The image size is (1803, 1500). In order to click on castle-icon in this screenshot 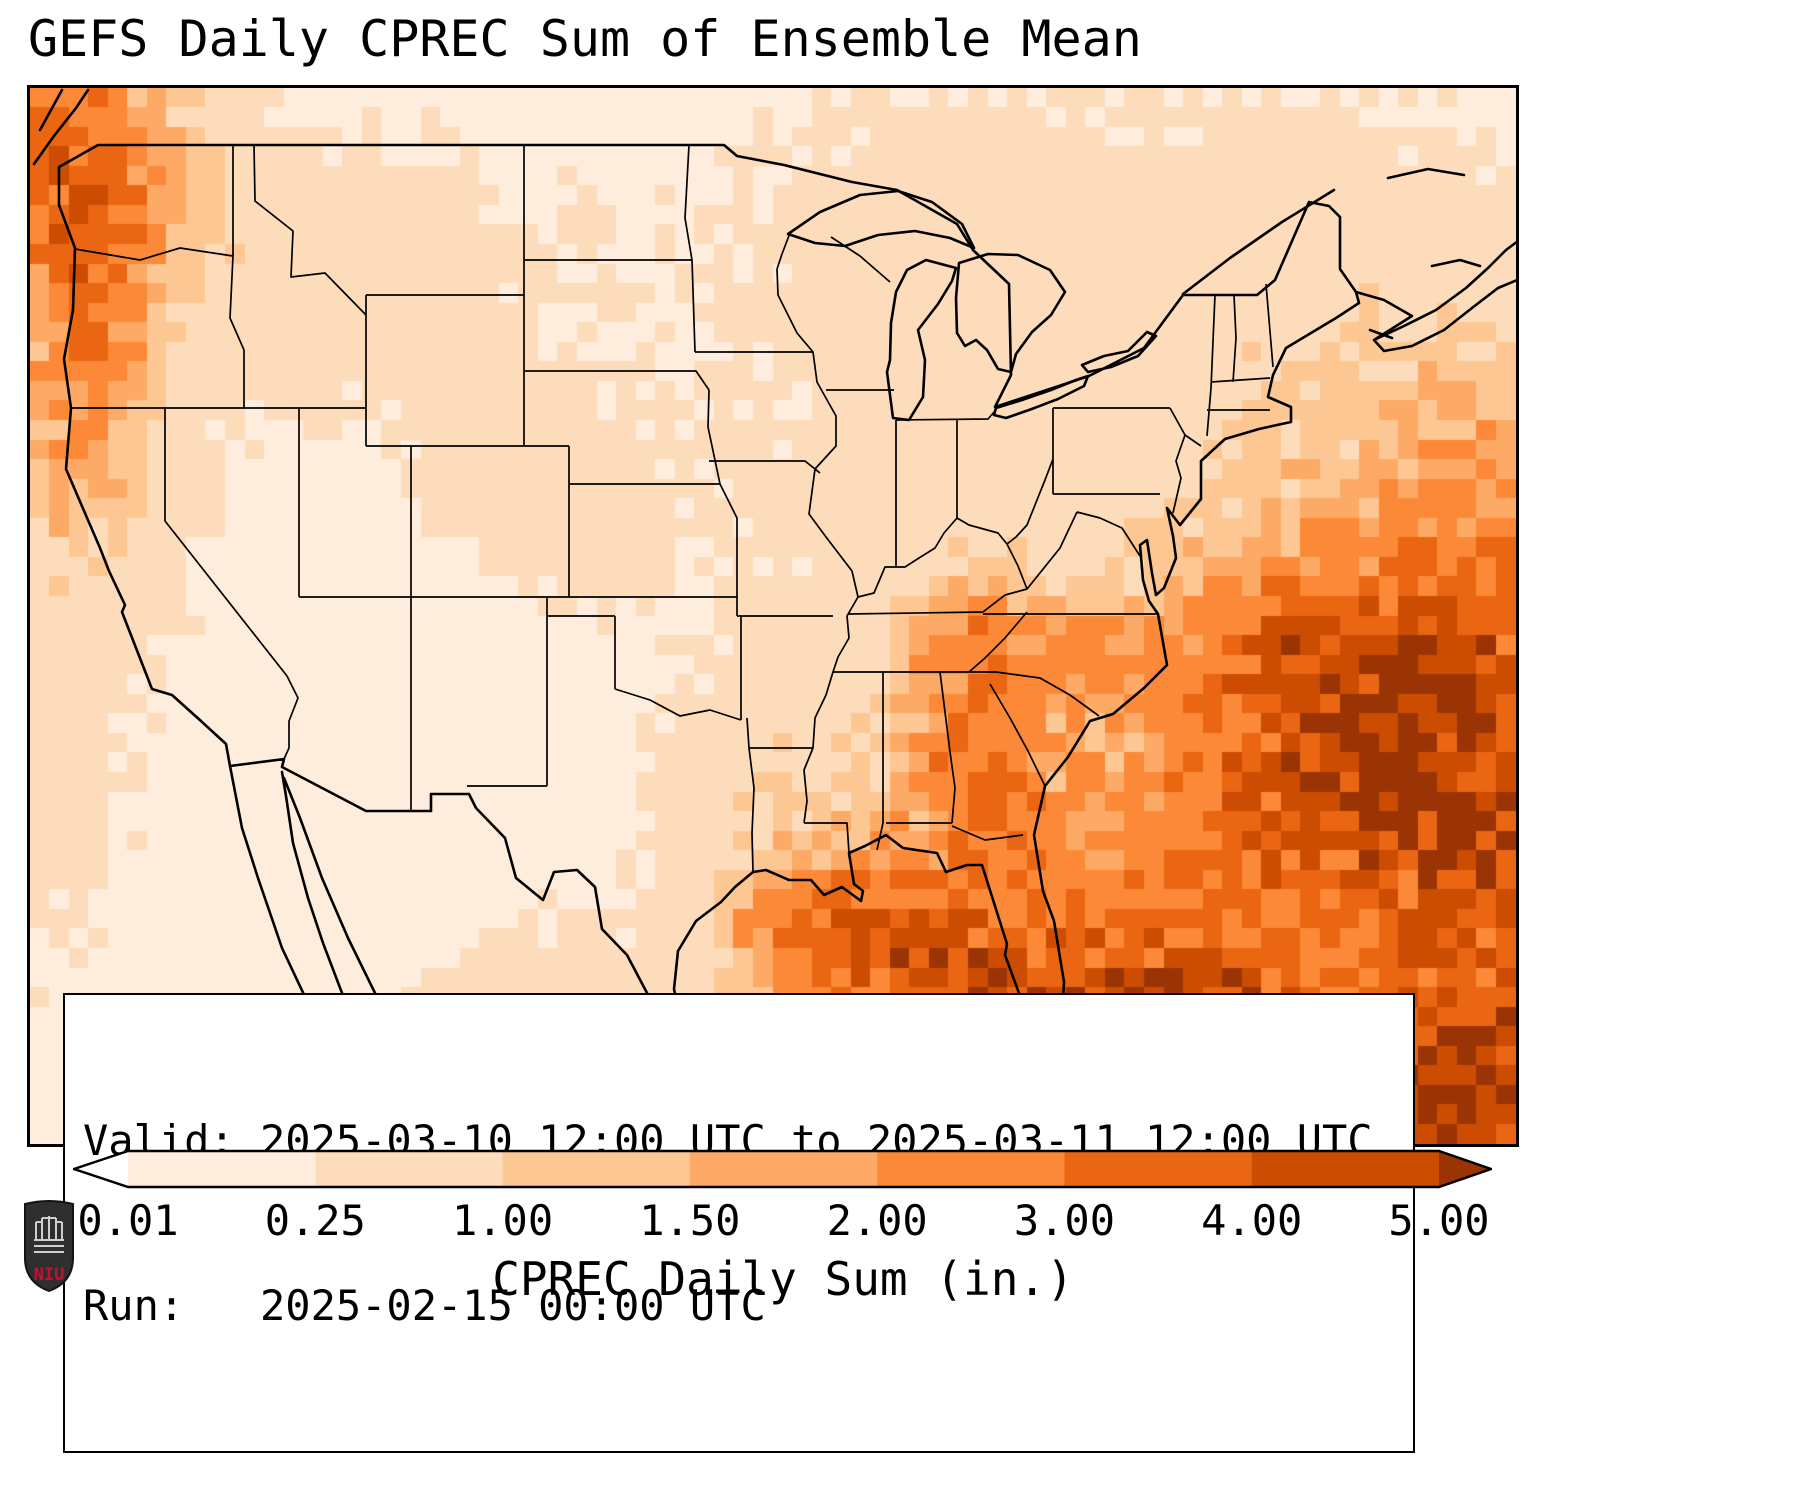, I will do `click(49, 1234)`.